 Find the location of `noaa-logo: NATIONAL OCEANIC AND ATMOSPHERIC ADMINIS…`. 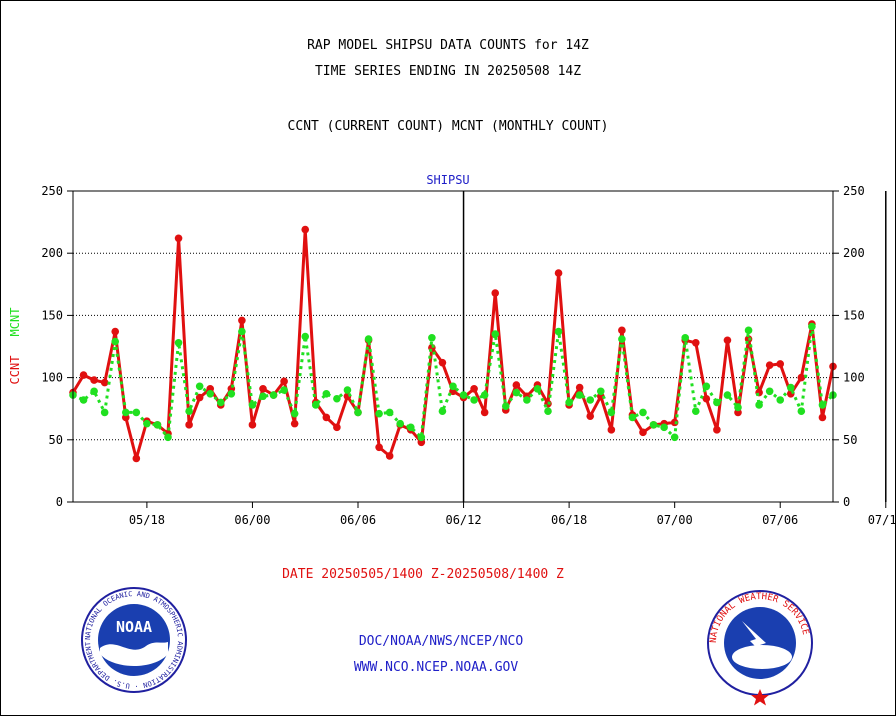

noaa-logo: NATIONAL OCEANIC AND ATMOSPHERIC ADMINIS… is located at coordinates (134, 640).